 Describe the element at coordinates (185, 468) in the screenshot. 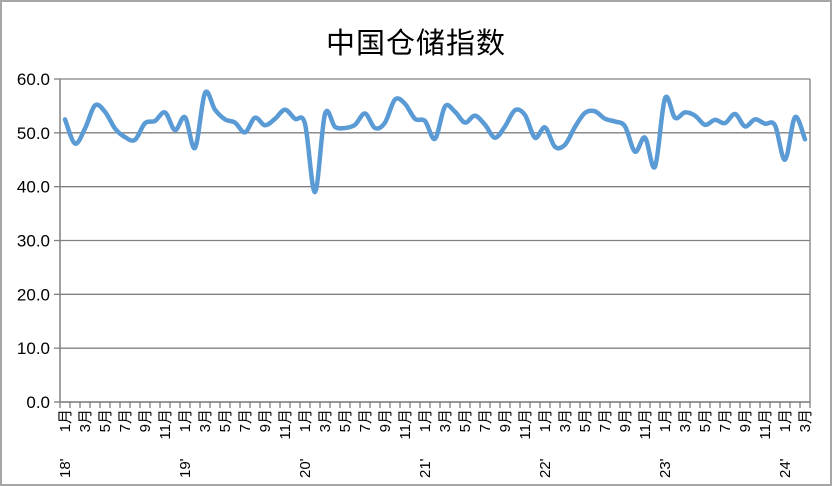

I see `x-year-label: 19'` at that location.